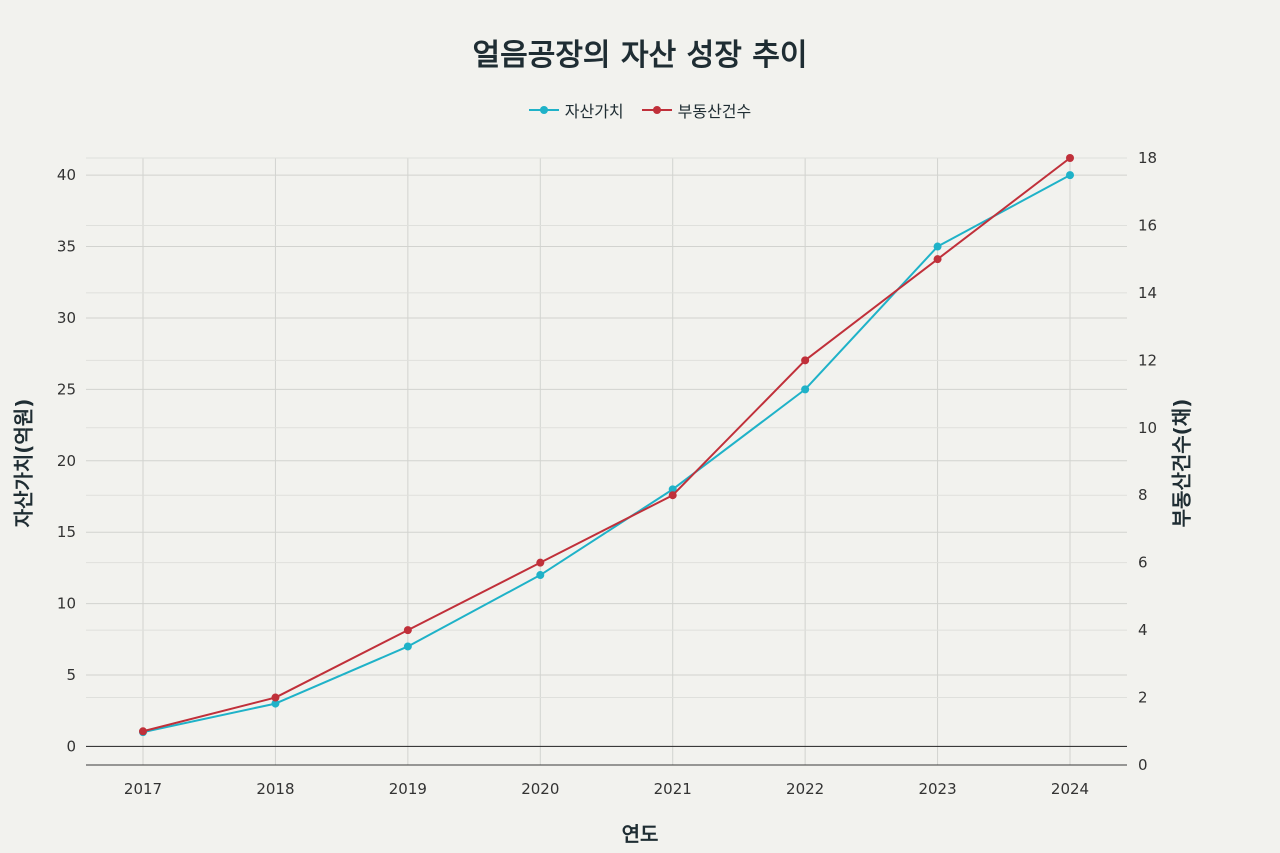  I want to click on y2-tick-label: 6, so click(1143, 563).